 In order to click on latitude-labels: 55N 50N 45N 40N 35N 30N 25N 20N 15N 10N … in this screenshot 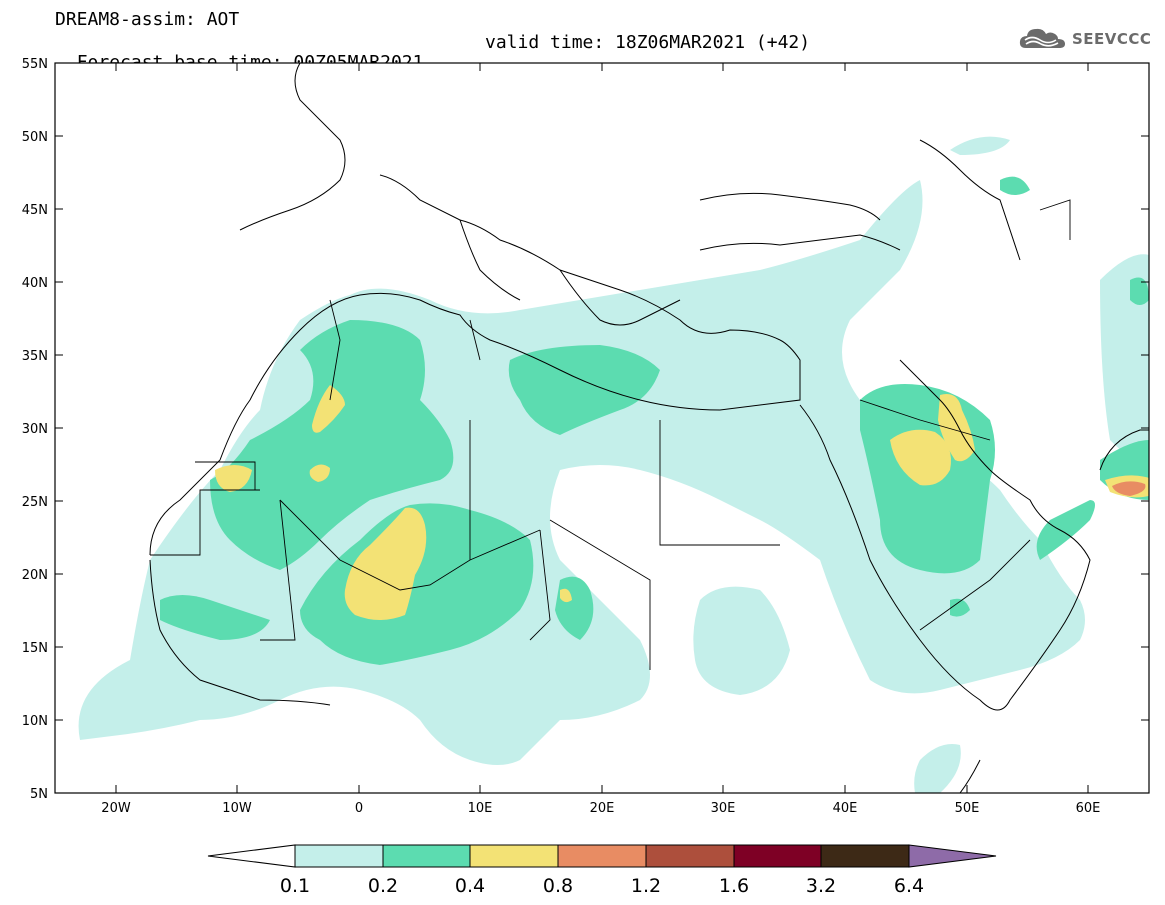, I will do `click(35, 429)`.